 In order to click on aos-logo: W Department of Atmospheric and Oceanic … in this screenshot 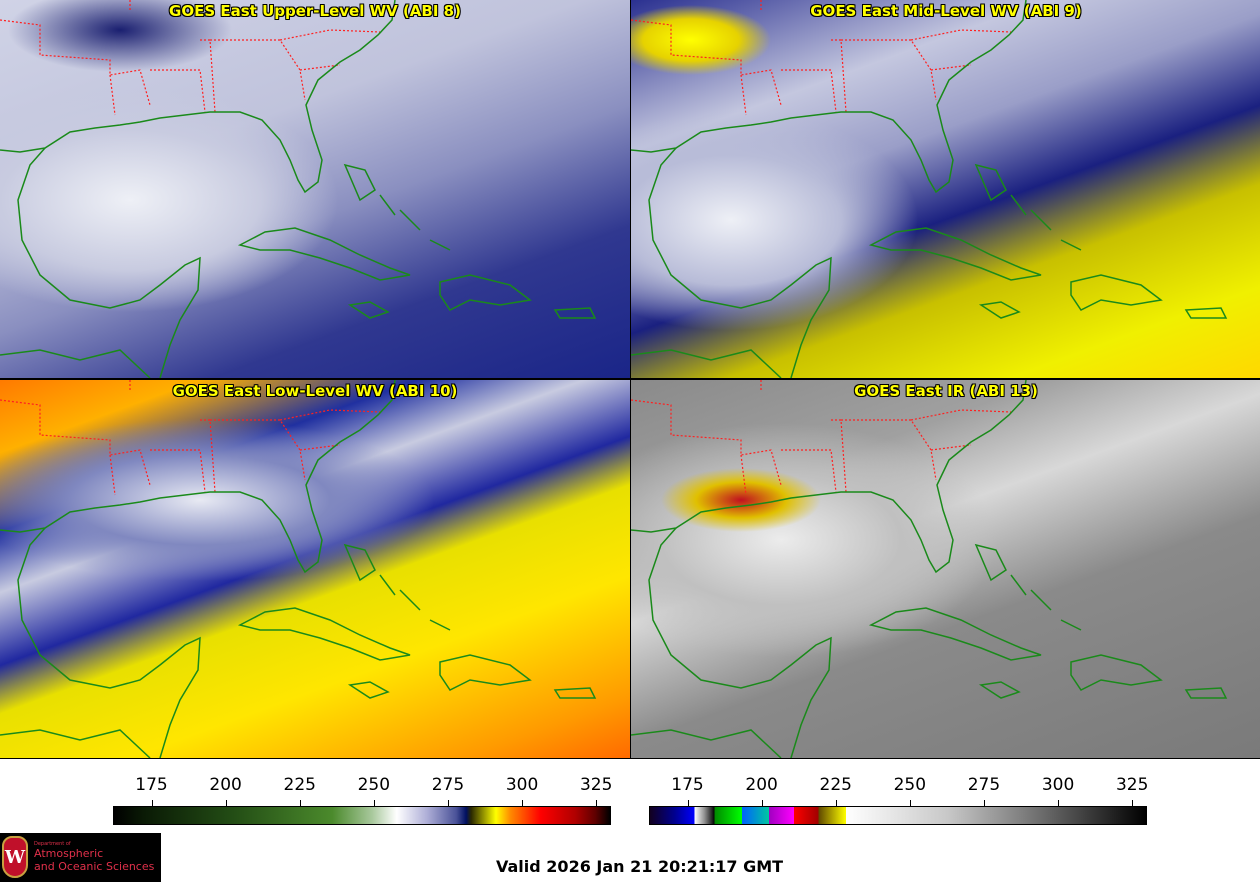, I will do `click(80, 857)`.